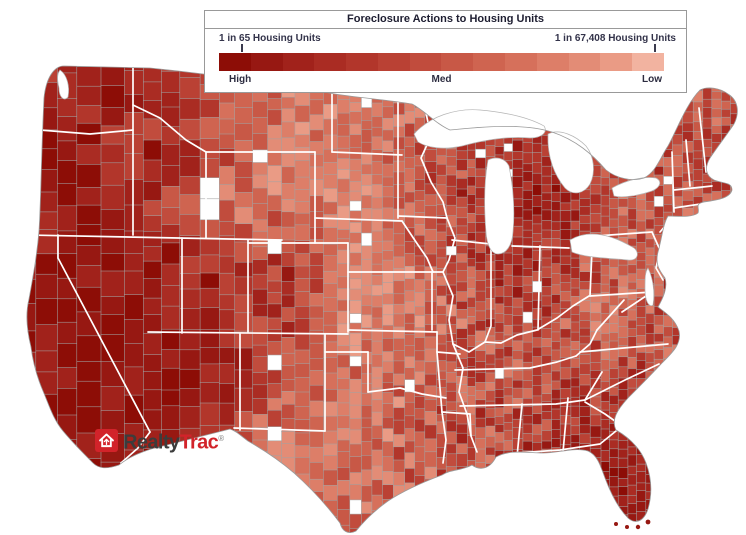 The image size is (746, 535). Describe the element at coordinates (655, 48) in the screenshot. I see `legend-right-tick` at that location.